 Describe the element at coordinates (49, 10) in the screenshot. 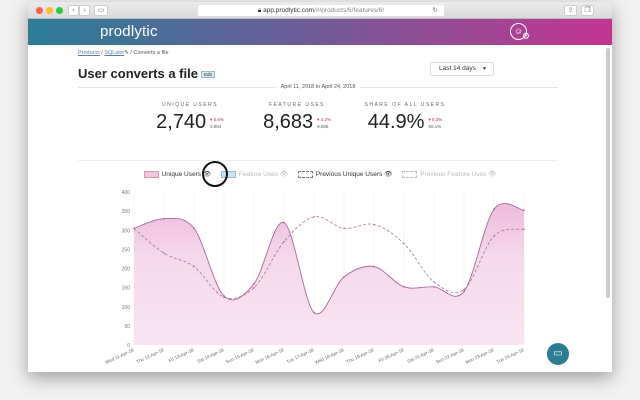

I see `minimize-window-button` at that location.